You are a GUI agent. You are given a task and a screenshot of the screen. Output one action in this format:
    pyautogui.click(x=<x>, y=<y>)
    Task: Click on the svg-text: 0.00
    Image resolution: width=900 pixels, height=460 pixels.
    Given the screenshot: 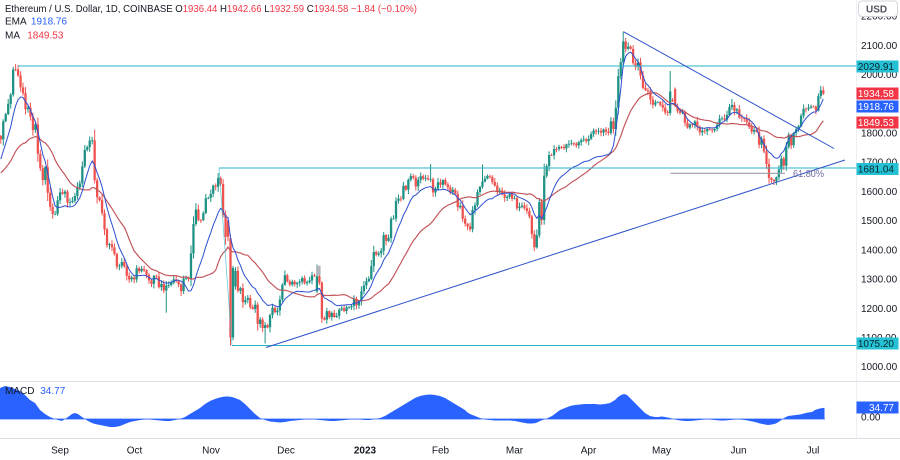 What is the action you would take?
    pyautogui.click(x=871, y=418)
    